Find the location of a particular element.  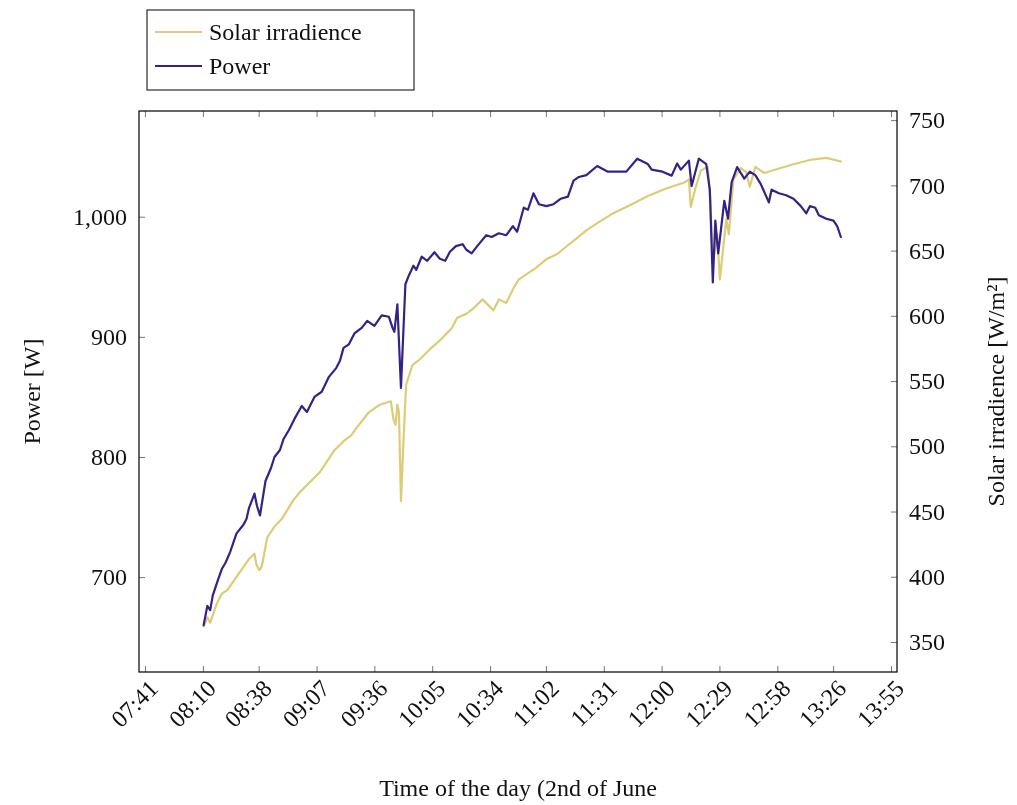

y-tick-label: 700 is located at coordinates (109, 577).